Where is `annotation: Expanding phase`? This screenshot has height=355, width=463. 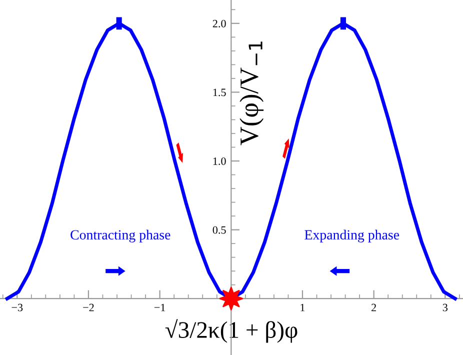
annotation: Expanding phase is located at coordinates (352, 236).